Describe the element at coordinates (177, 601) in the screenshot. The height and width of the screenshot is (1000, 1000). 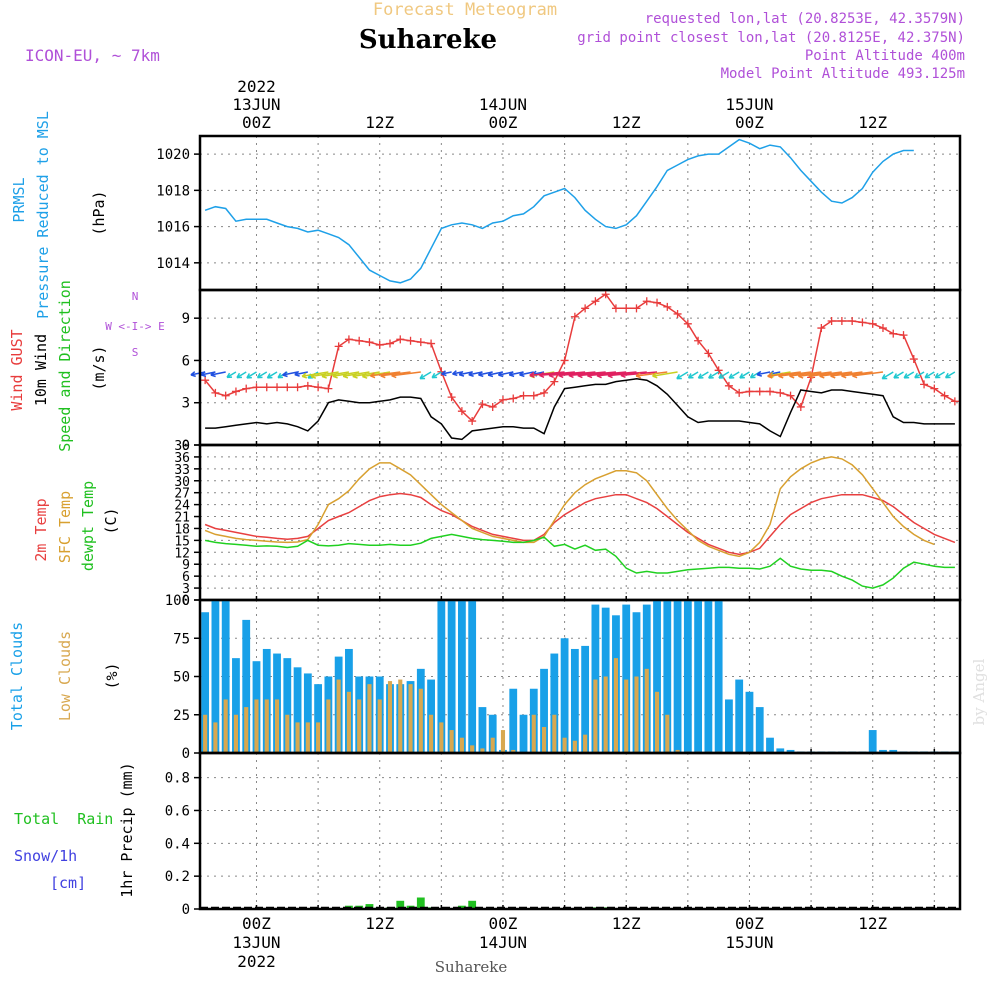
I see `y-tick-label: 100` at that location.